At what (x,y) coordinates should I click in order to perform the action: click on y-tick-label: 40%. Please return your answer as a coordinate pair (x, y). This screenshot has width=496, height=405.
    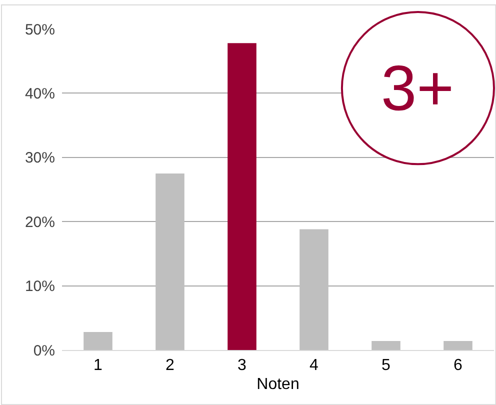
    Looking at the image, I should click on (39, 93).